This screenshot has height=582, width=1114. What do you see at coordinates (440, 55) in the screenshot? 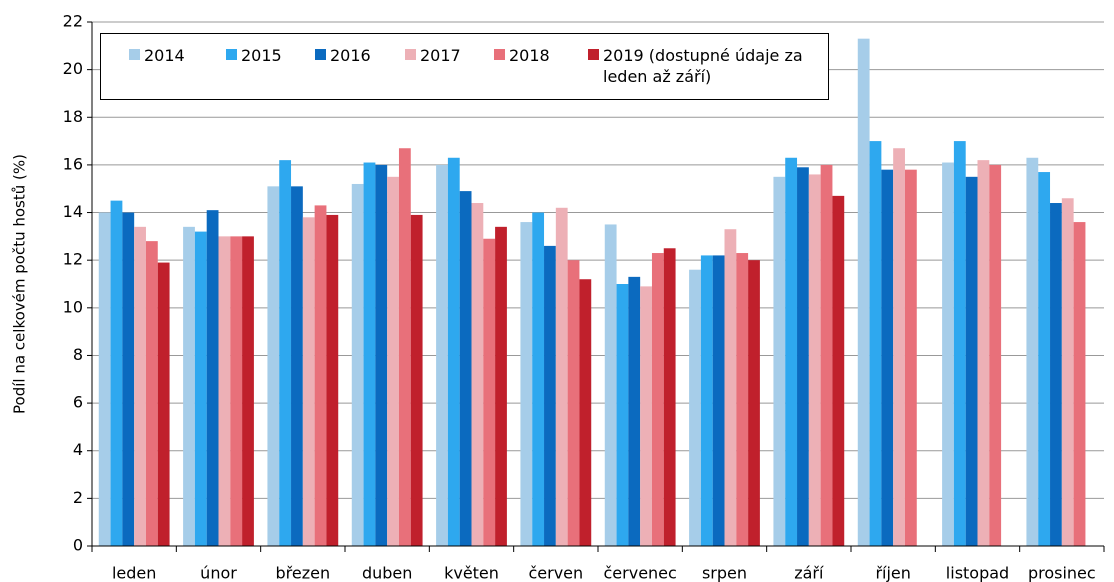
I see `legend-label: 2017` at bounding box center [440, 55].